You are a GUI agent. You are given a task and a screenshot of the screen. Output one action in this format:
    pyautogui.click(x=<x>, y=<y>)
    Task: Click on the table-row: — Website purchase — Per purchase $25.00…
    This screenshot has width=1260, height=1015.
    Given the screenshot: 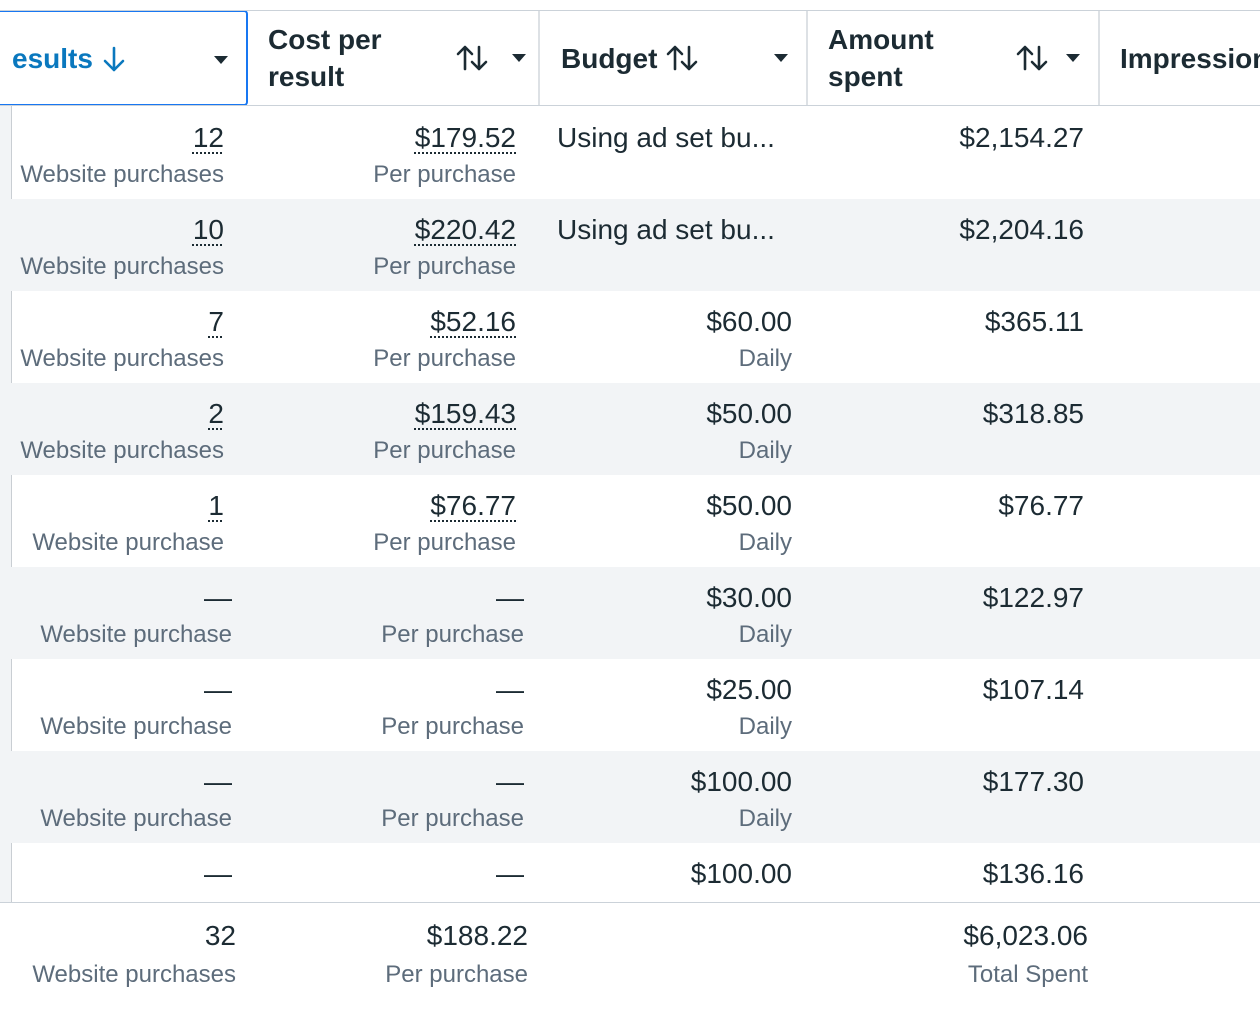 What is the action you would take?
    pyautogui.click(x=630, y=705)
    